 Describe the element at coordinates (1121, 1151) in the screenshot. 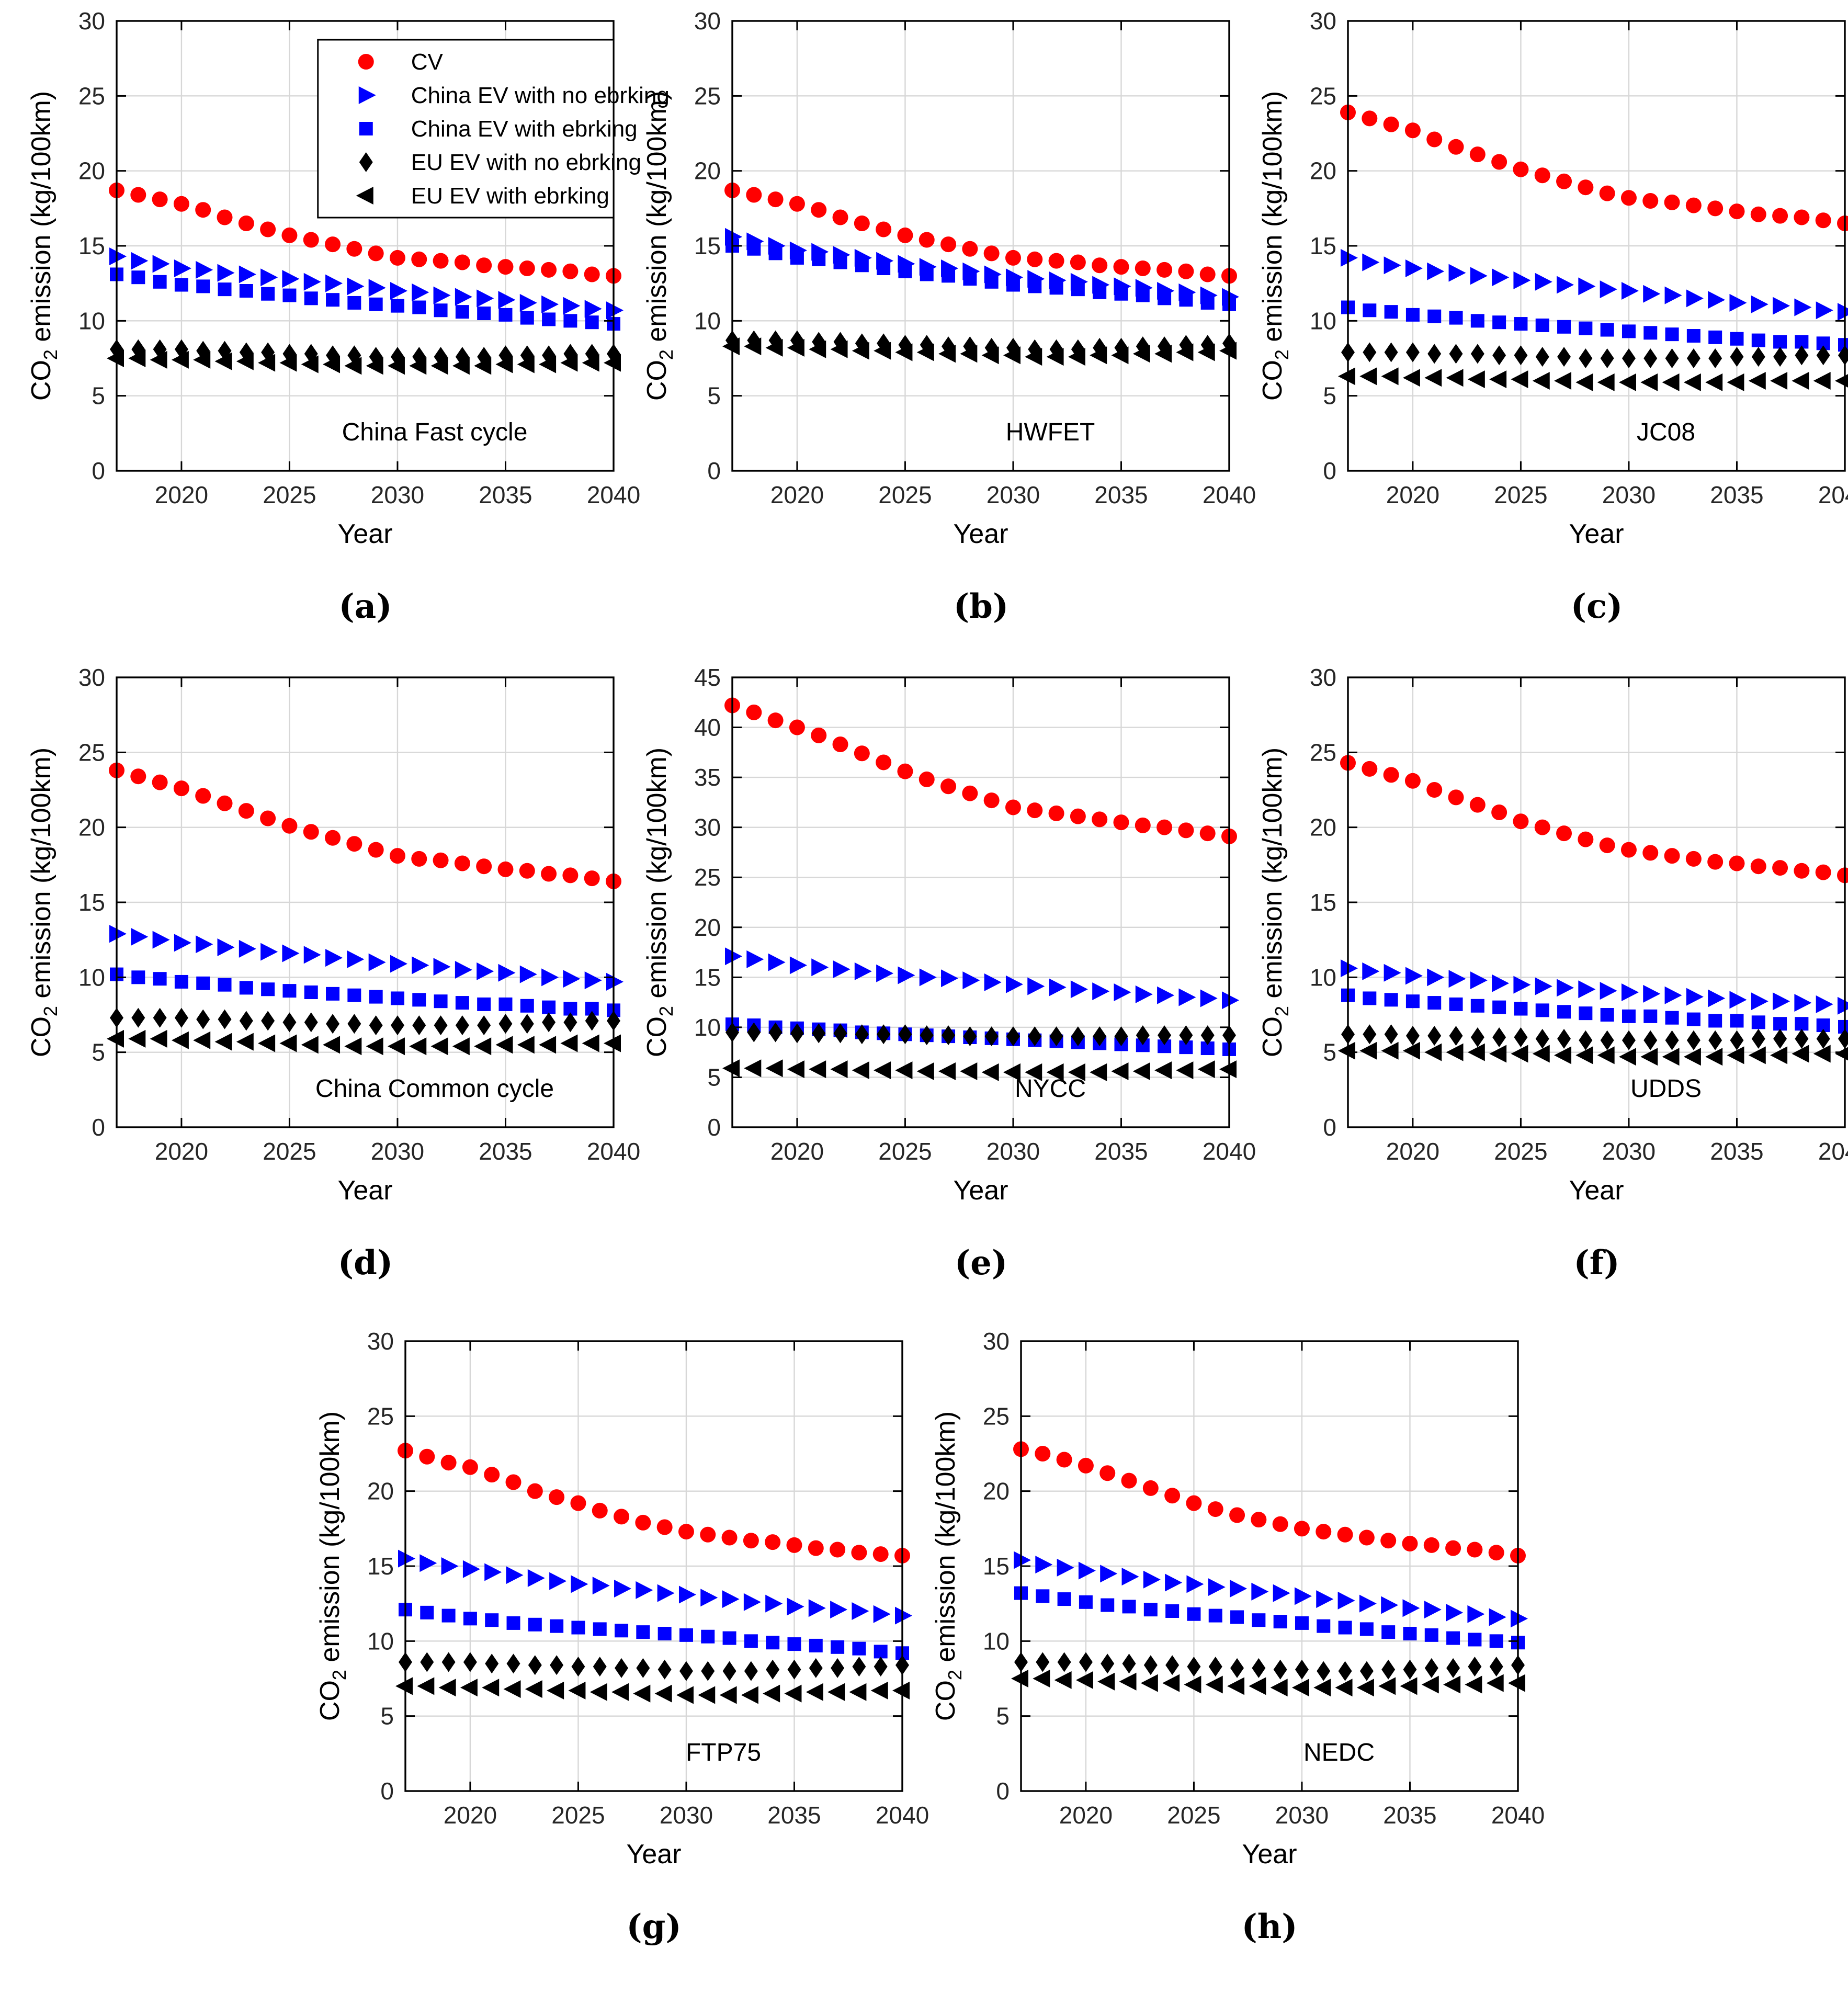

I see `x-tick-label: 2035` at that location.